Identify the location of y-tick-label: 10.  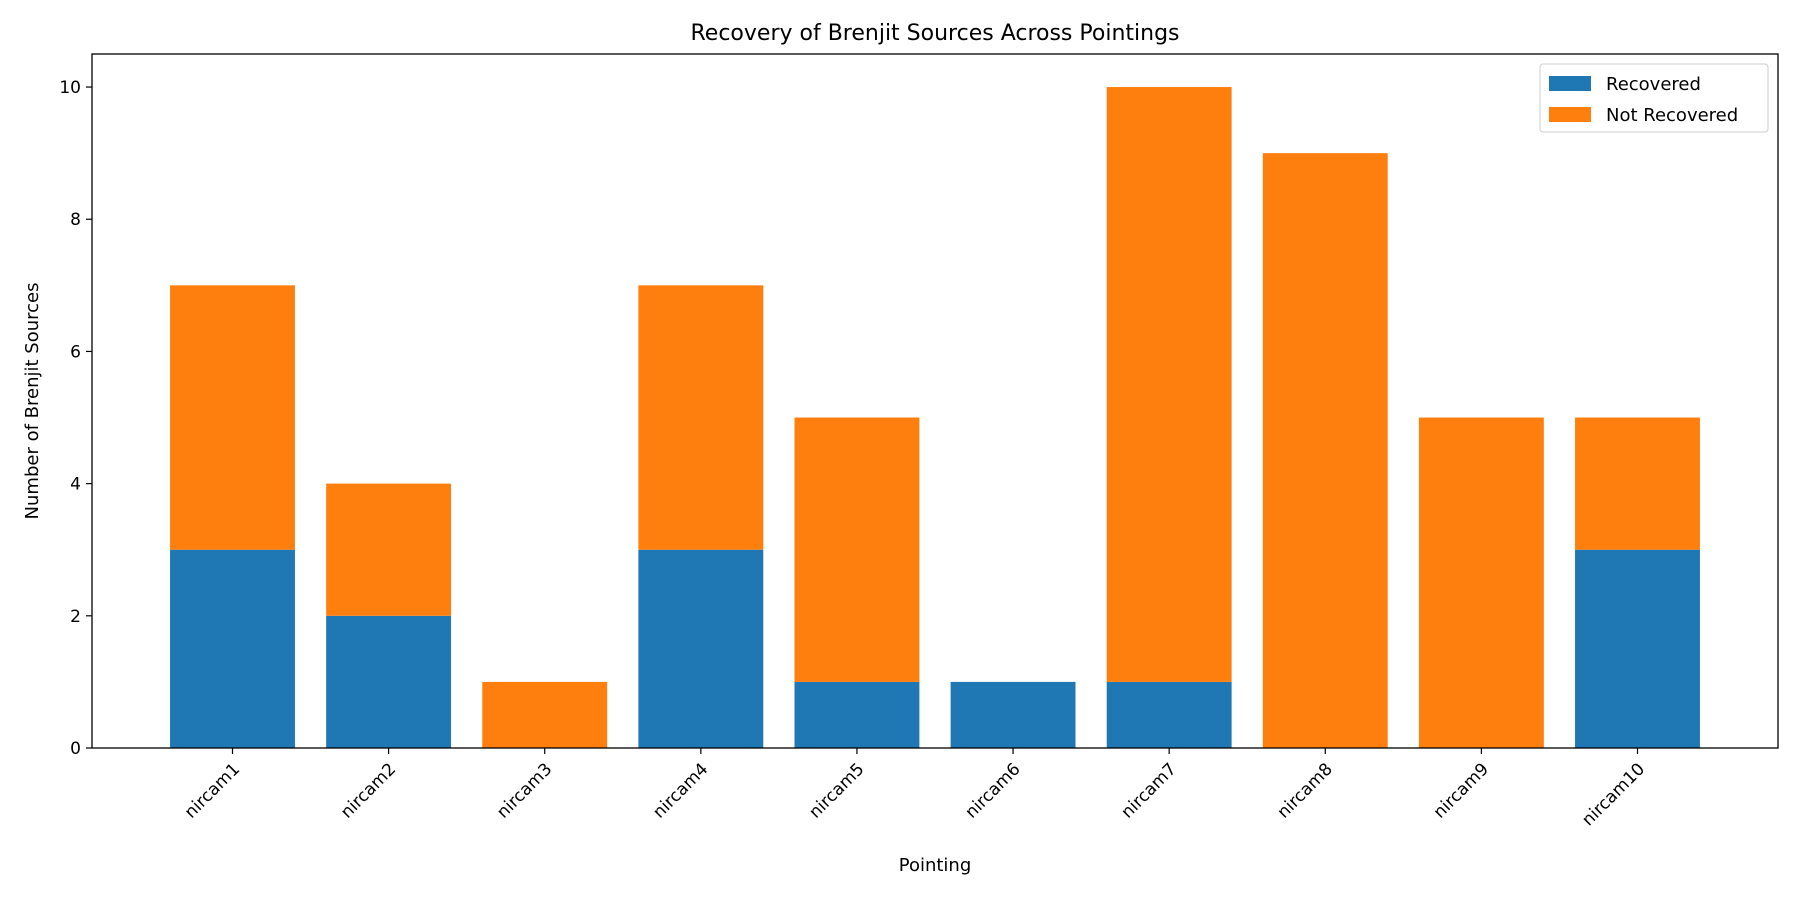
(70, 88).